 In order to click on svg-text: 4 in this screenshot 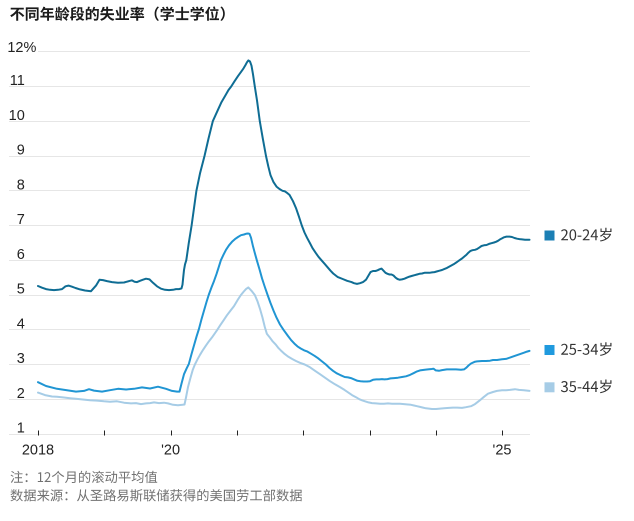, I will do `click(21, 324)`.